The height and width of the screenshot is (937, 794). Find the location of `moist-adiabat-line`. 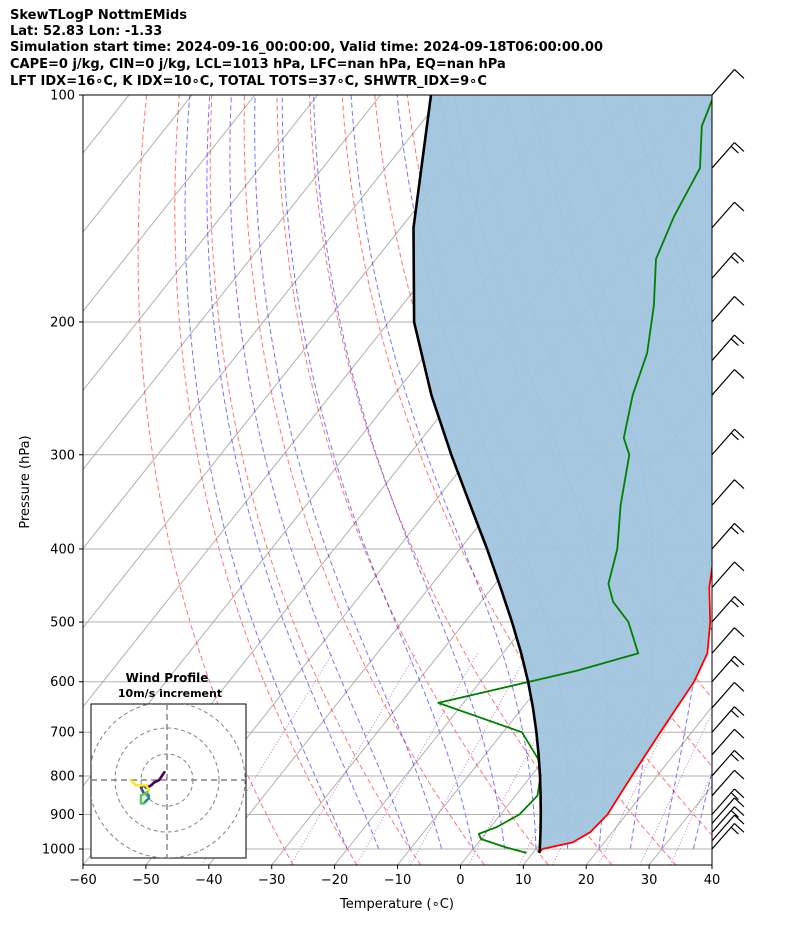

moist-adiabat-line is located at coordinates (759, 472).